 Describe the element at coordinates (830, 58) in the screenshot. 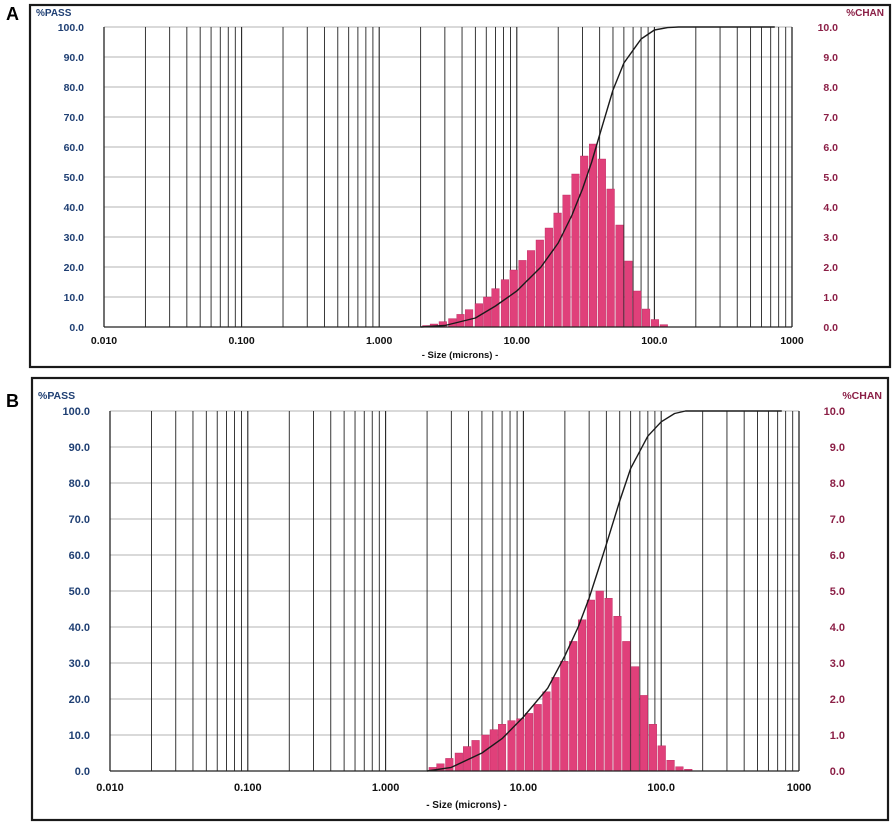

I see `right-tick-label: 9.0` at that location.